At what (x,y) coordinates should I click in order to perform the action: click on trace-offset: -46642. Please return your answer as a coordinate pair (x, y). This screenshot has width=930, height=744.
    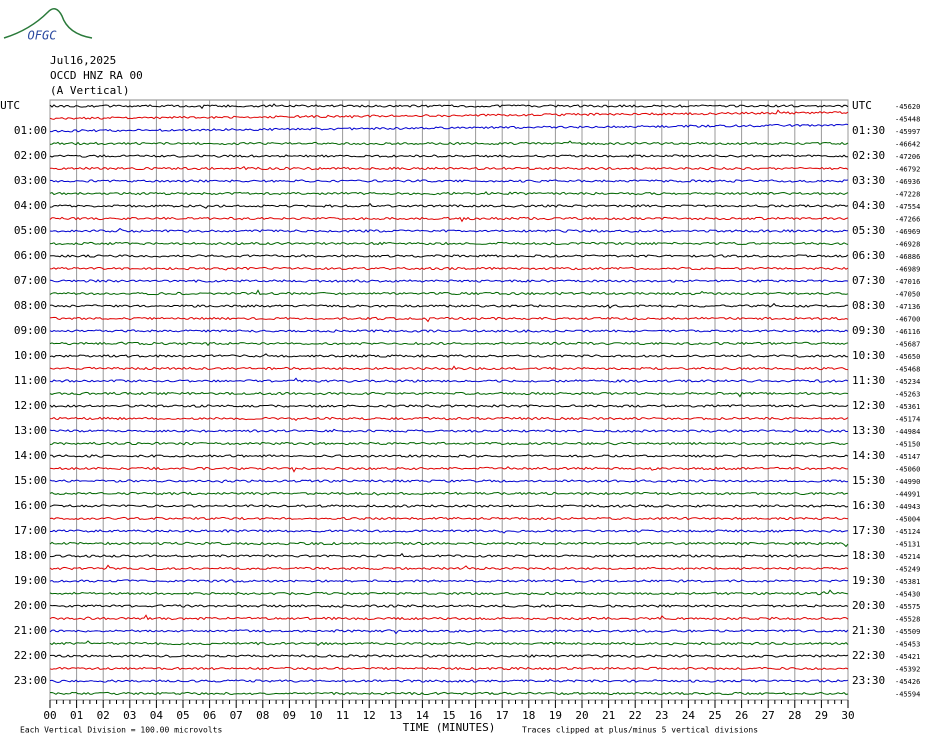
    Looking at the image, I should click on (907, 145).